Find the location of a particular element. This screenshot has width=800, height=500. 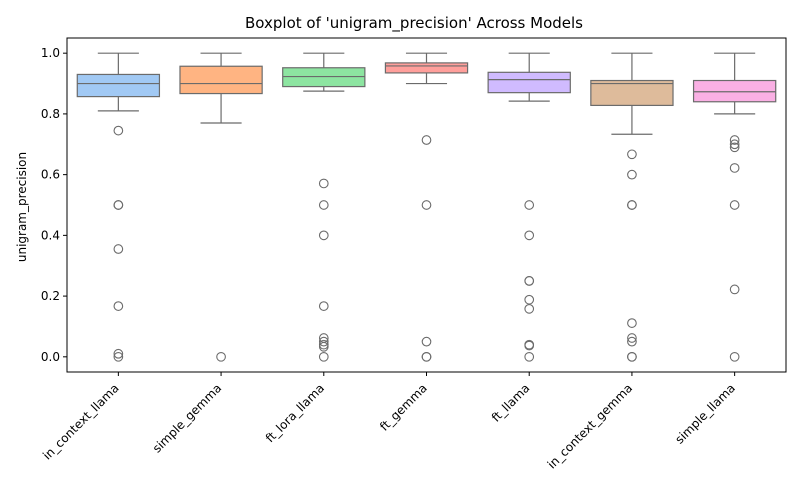

y-tick-label: 1.0 is located at coordinates (50, 53).